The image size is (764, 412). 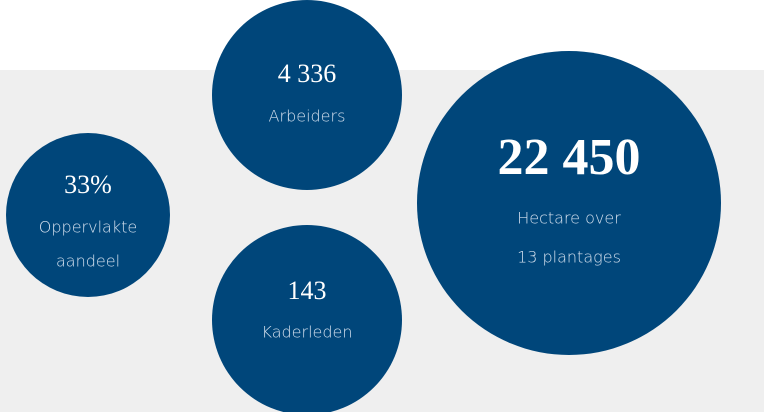 I want to click on stat-label: Kaderleden, so click(x=306, y=332).